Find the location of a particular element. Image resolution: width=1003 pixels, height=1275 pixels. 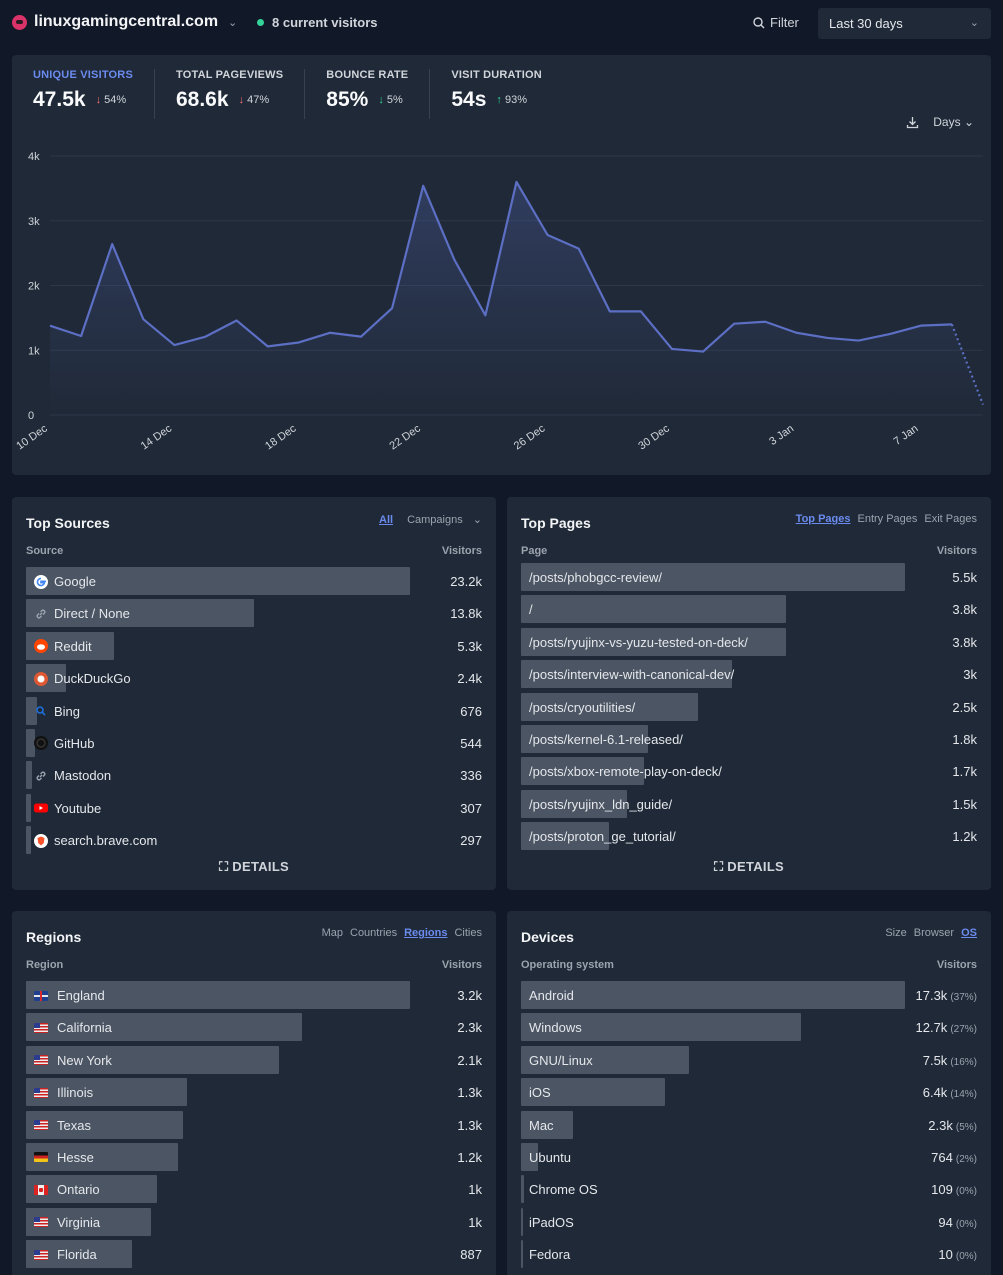

current-visitors-label: 8 current visitors is located at coordinates (325, 22).